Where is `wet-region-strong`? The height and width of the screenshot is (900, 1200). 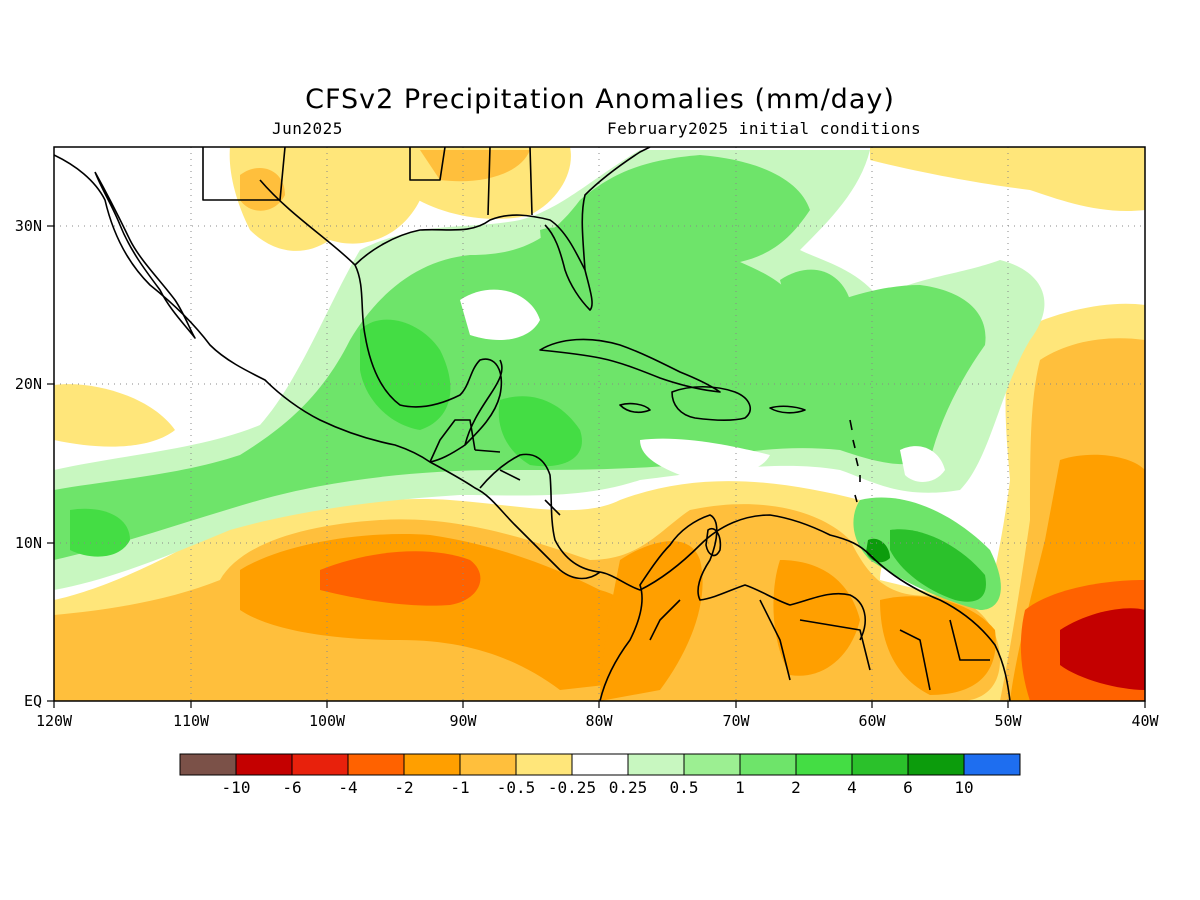
wet-region-strong is located at coordinates (405, 374).